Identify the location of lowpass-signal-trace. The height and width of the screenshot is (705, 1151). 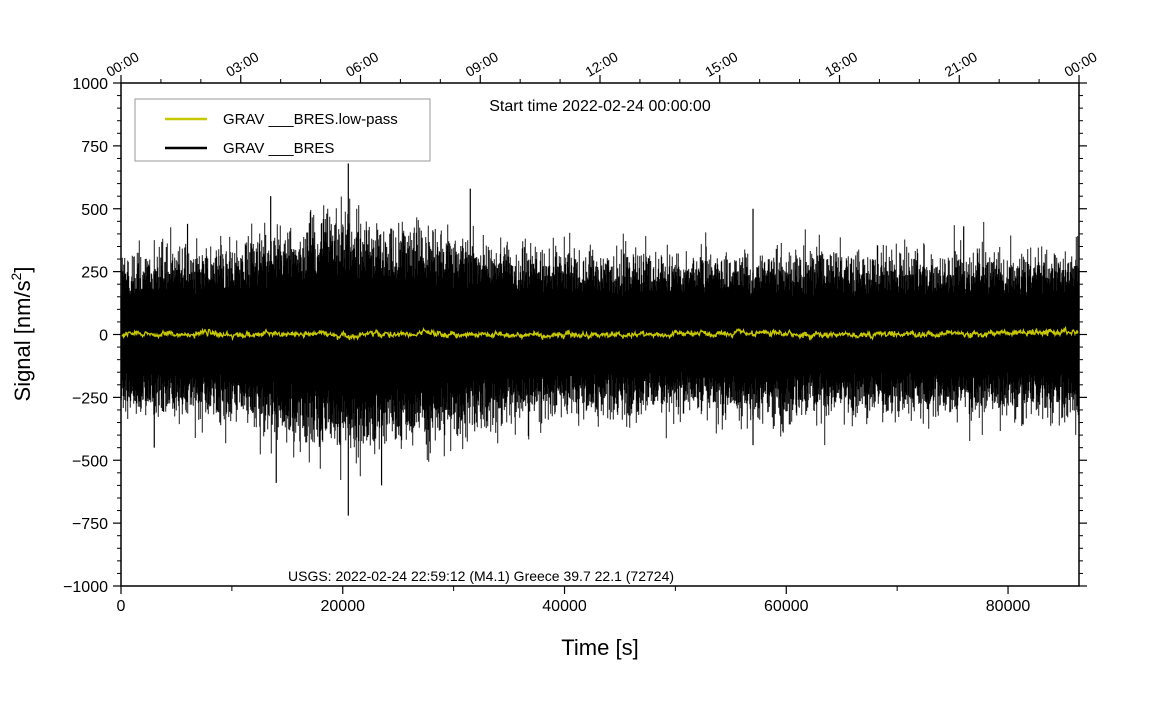
(600, 333).